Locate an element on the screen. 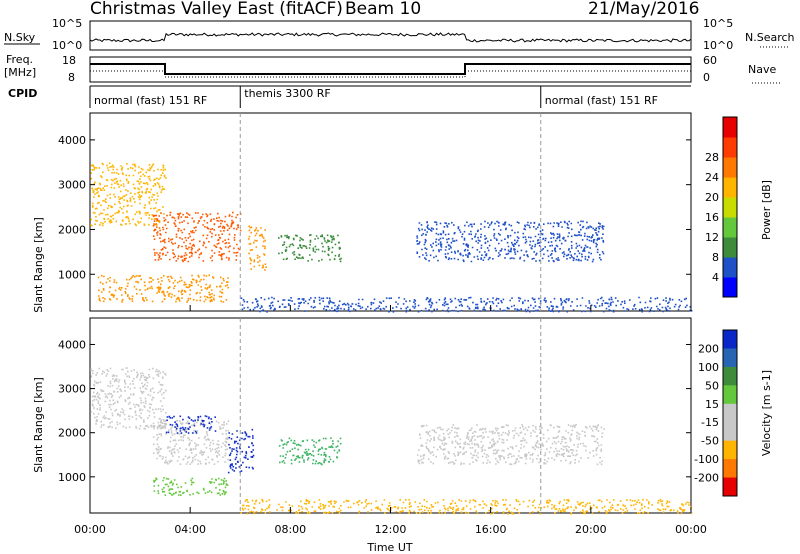 This screenshot has height=554, width=800. x-tick-label: 16:00 is located at coordinates (491, 529).